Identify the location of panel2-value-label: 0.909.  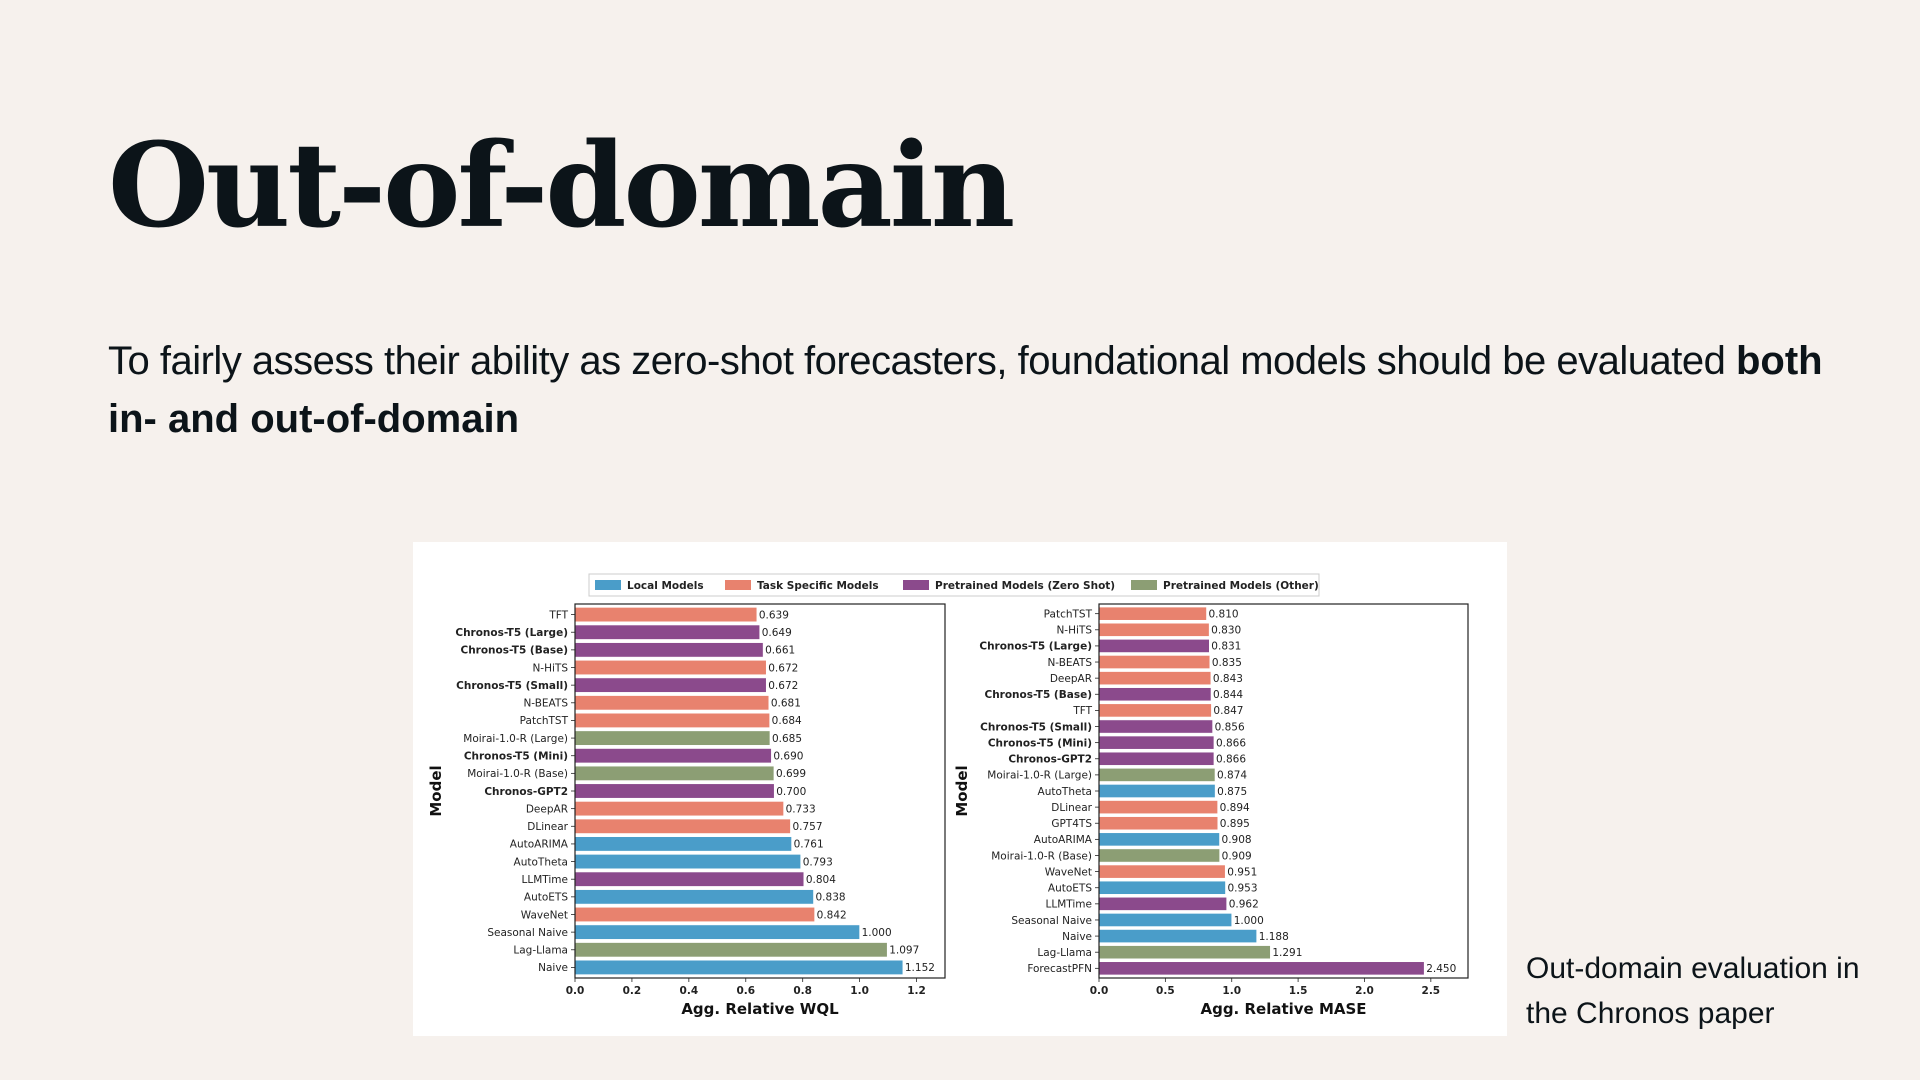
(1237, 856).